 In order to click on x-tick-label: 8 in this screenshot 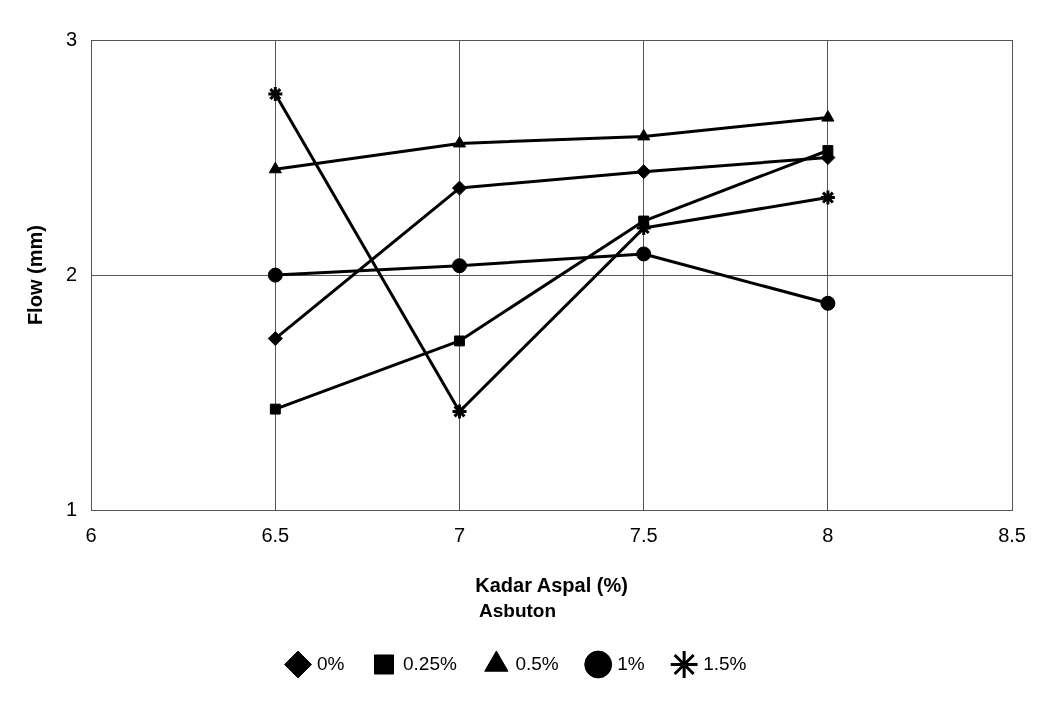, I will do `click(828, 534)`.